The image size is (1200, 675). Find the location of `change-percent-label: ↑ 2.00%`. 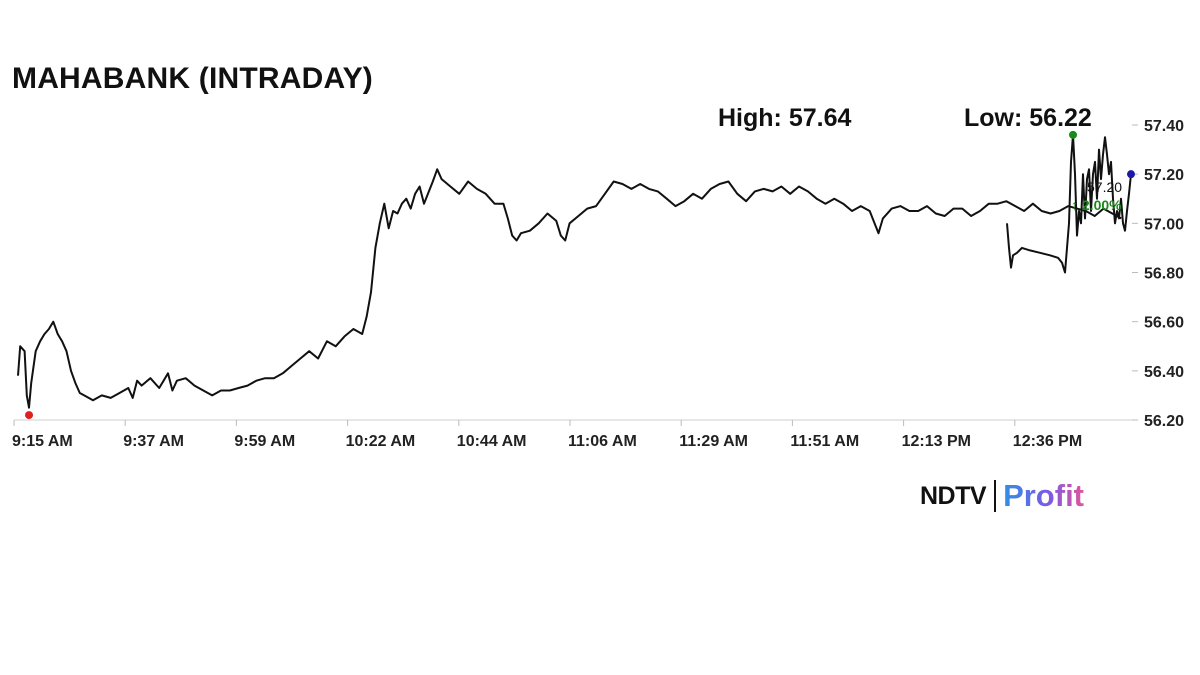

change-percent-label: ↑ 2.00% is located at coordinates (1096, 205).